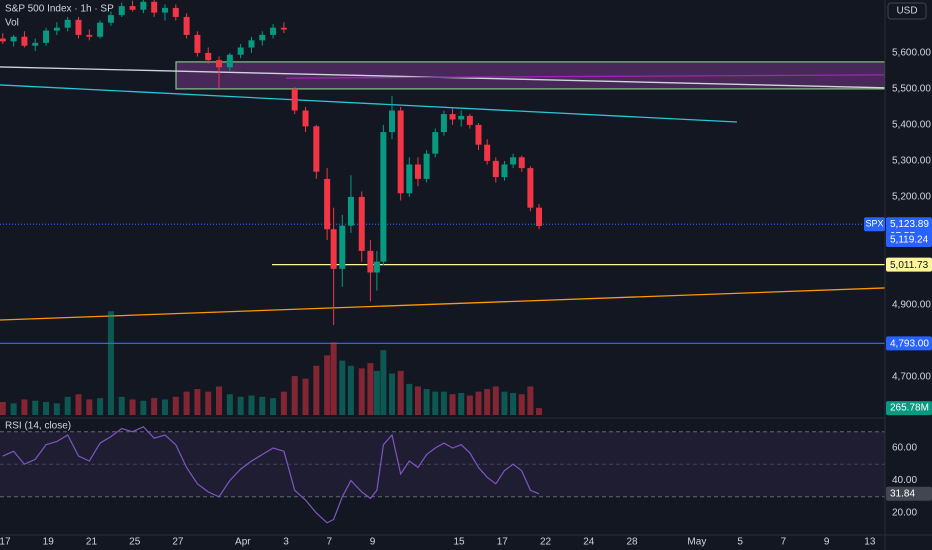 The width and height of the screenshot is (932, 550). I want to click on price-label: 5,123.89, so click(909, 224).